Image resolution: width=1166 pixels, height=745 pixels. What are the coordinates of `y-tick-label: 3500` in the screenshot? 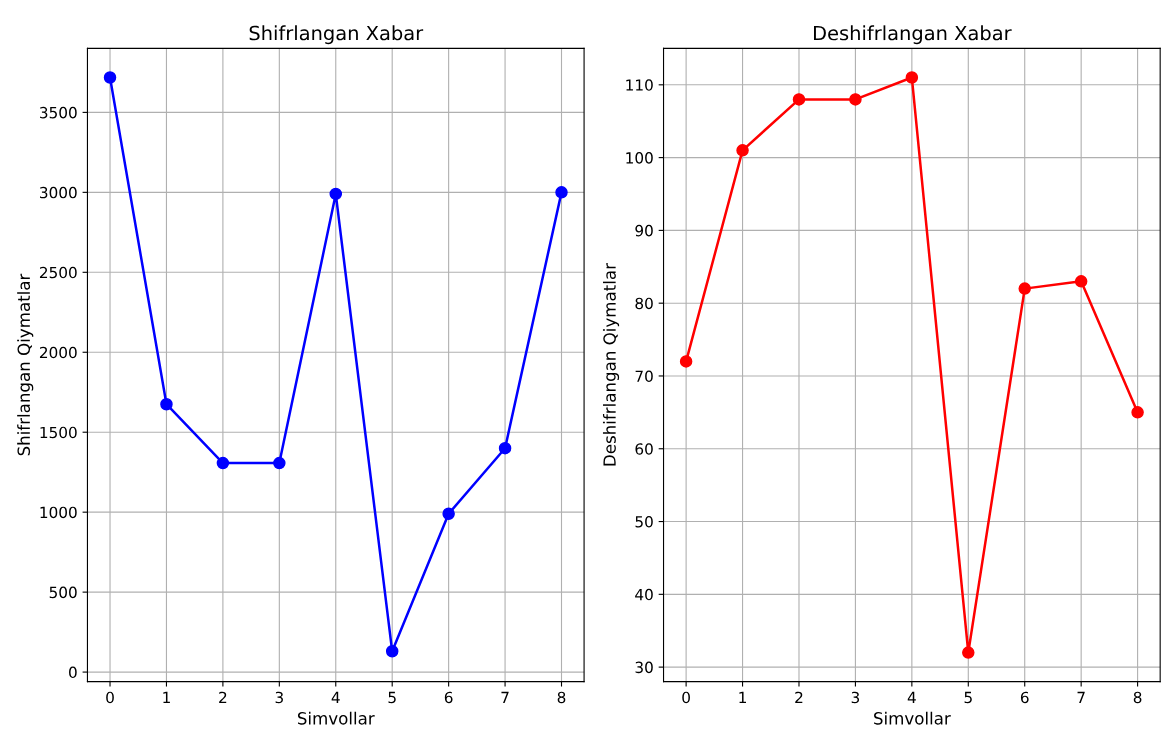 It's located at (58, 112).